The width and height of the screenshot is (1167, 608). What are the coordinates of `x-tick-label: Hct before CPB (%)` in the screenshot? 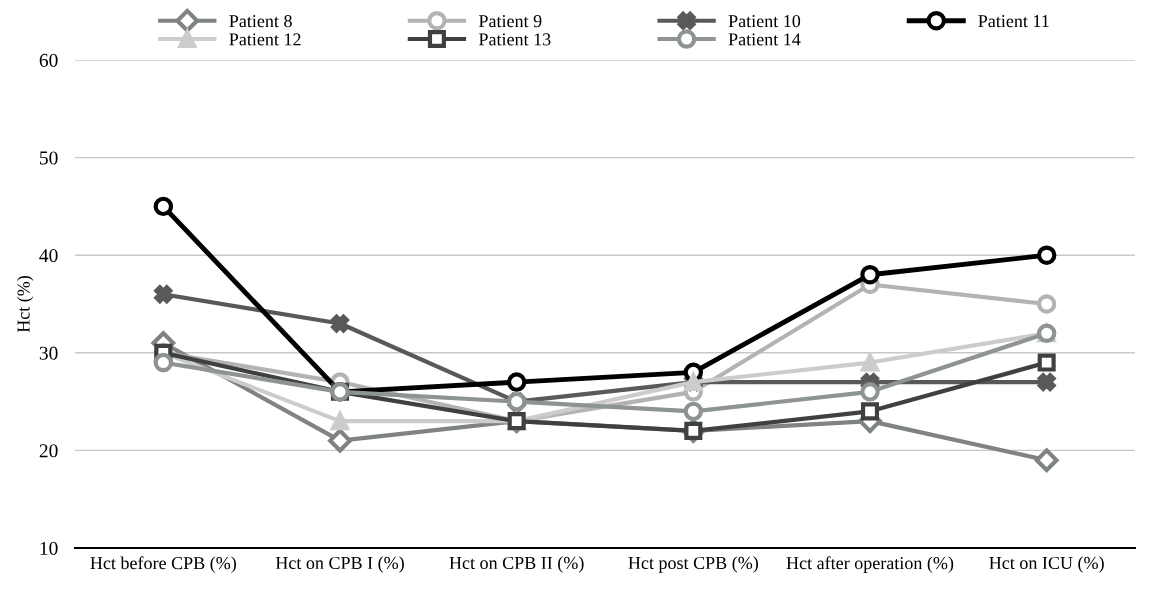 It's located at (163, 564).